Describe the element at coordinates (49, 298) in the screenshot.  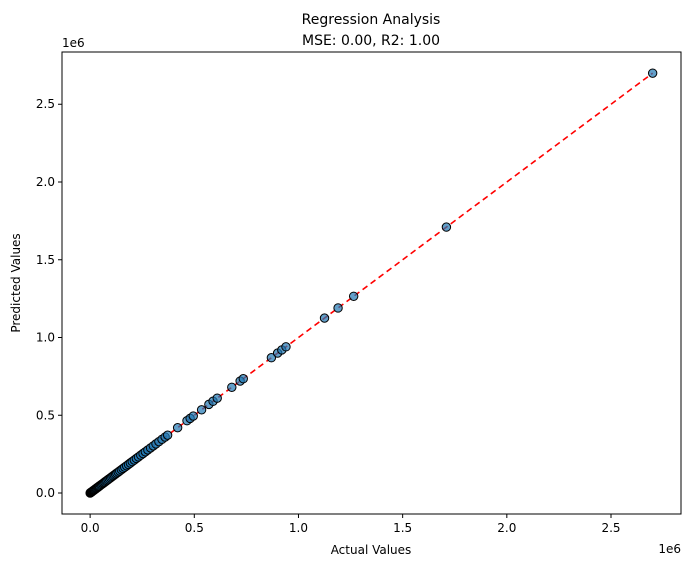
I see `y-axis-ticks: 0.0 0.5 1.0 1.5 2.0 2.5` at that location.